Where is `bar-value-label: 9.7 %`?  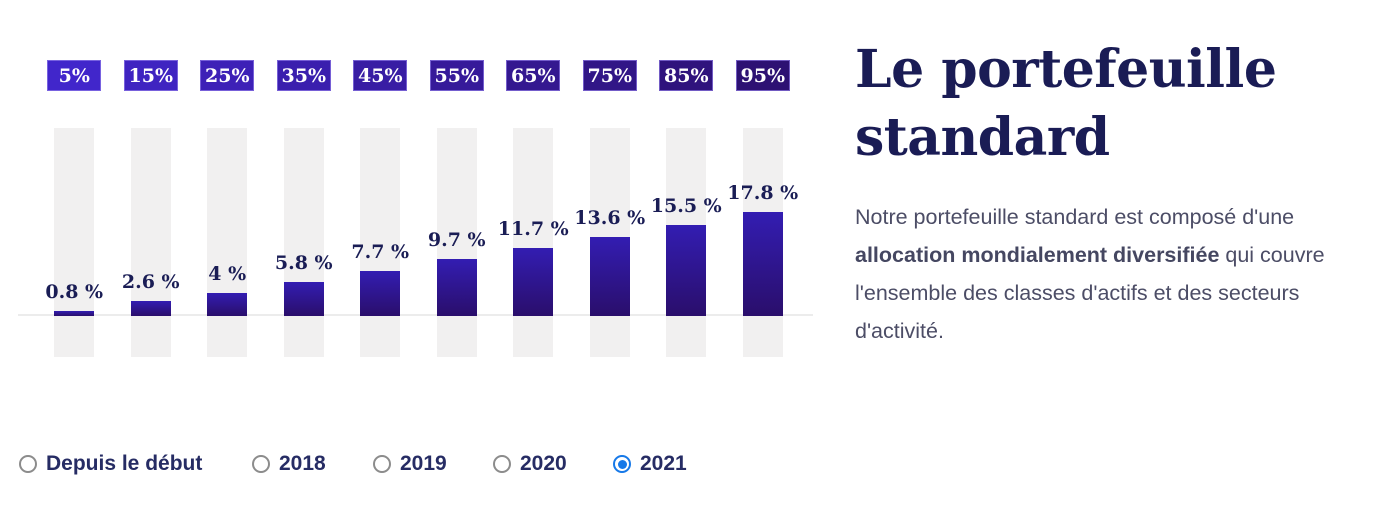 bar-value-label: 9.7 % is located at coordinates (456, 240).